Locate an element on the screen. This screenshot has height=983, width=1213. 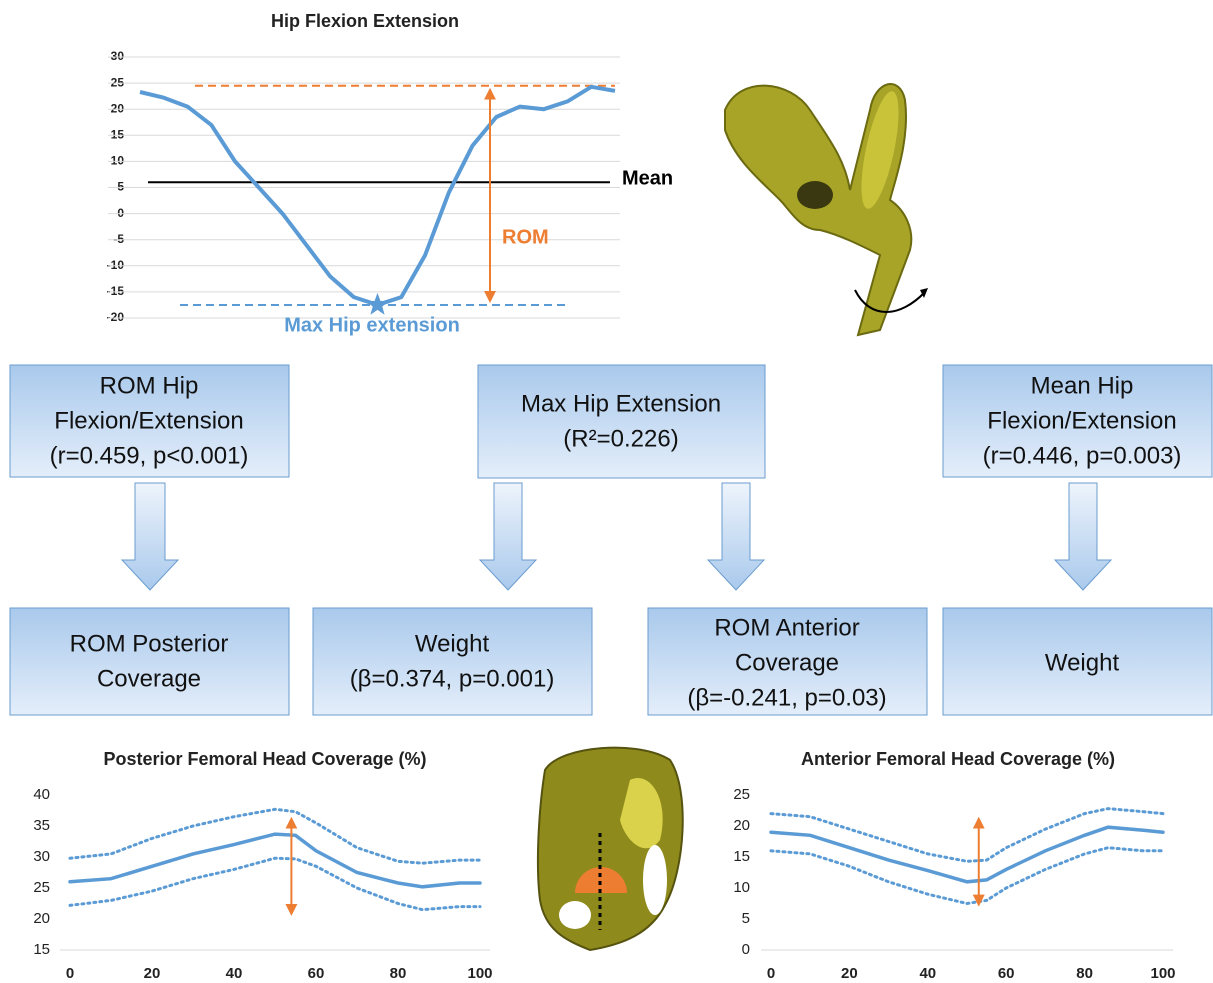
box-text: (R²=0.226) is located at coordinates (620, 438).